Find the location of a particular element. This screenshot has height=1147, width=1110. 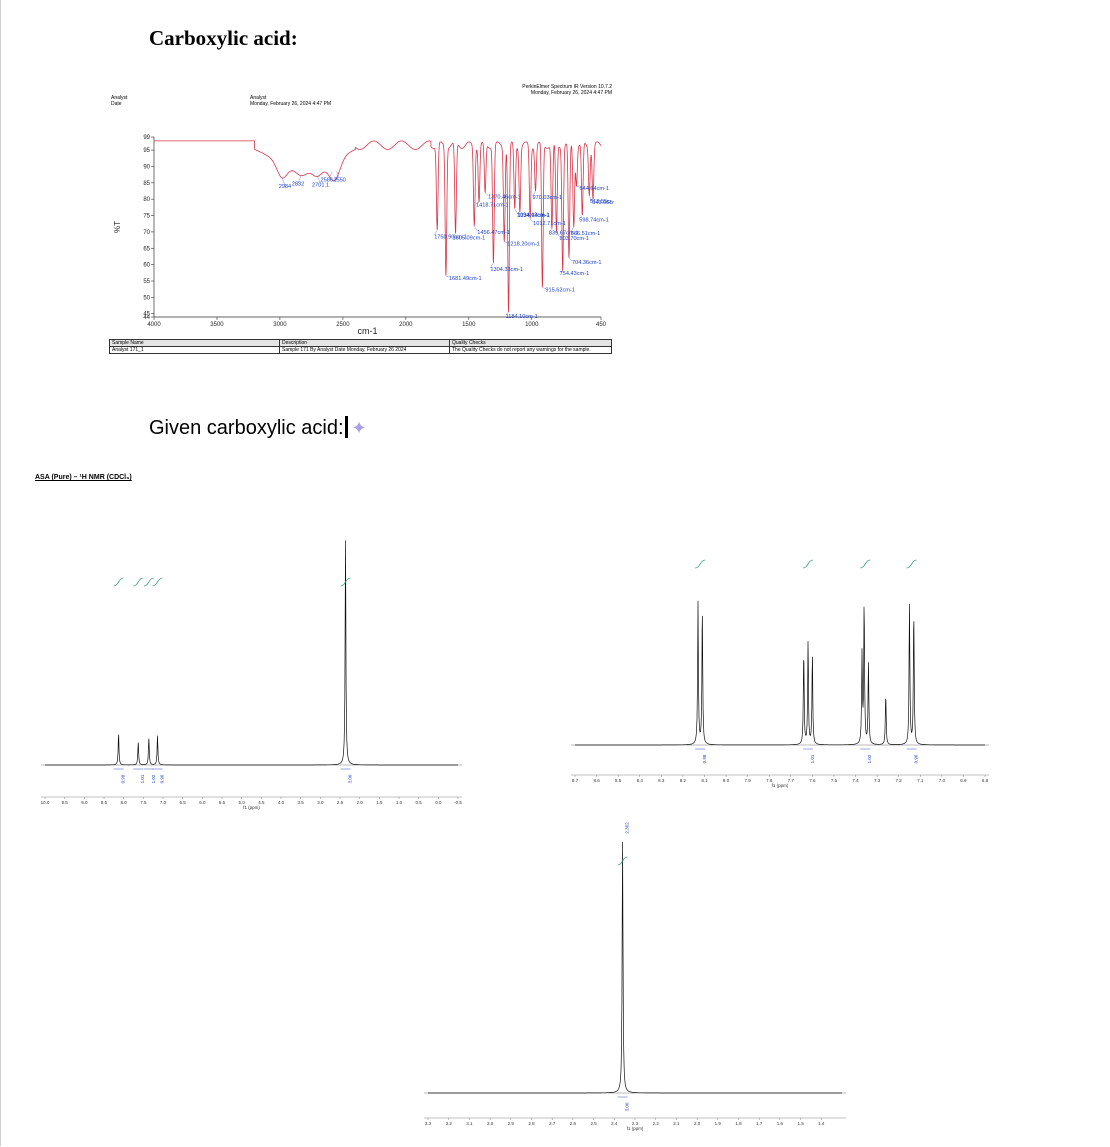

nmr-spectrum-line is located at coordinates (635, 967).